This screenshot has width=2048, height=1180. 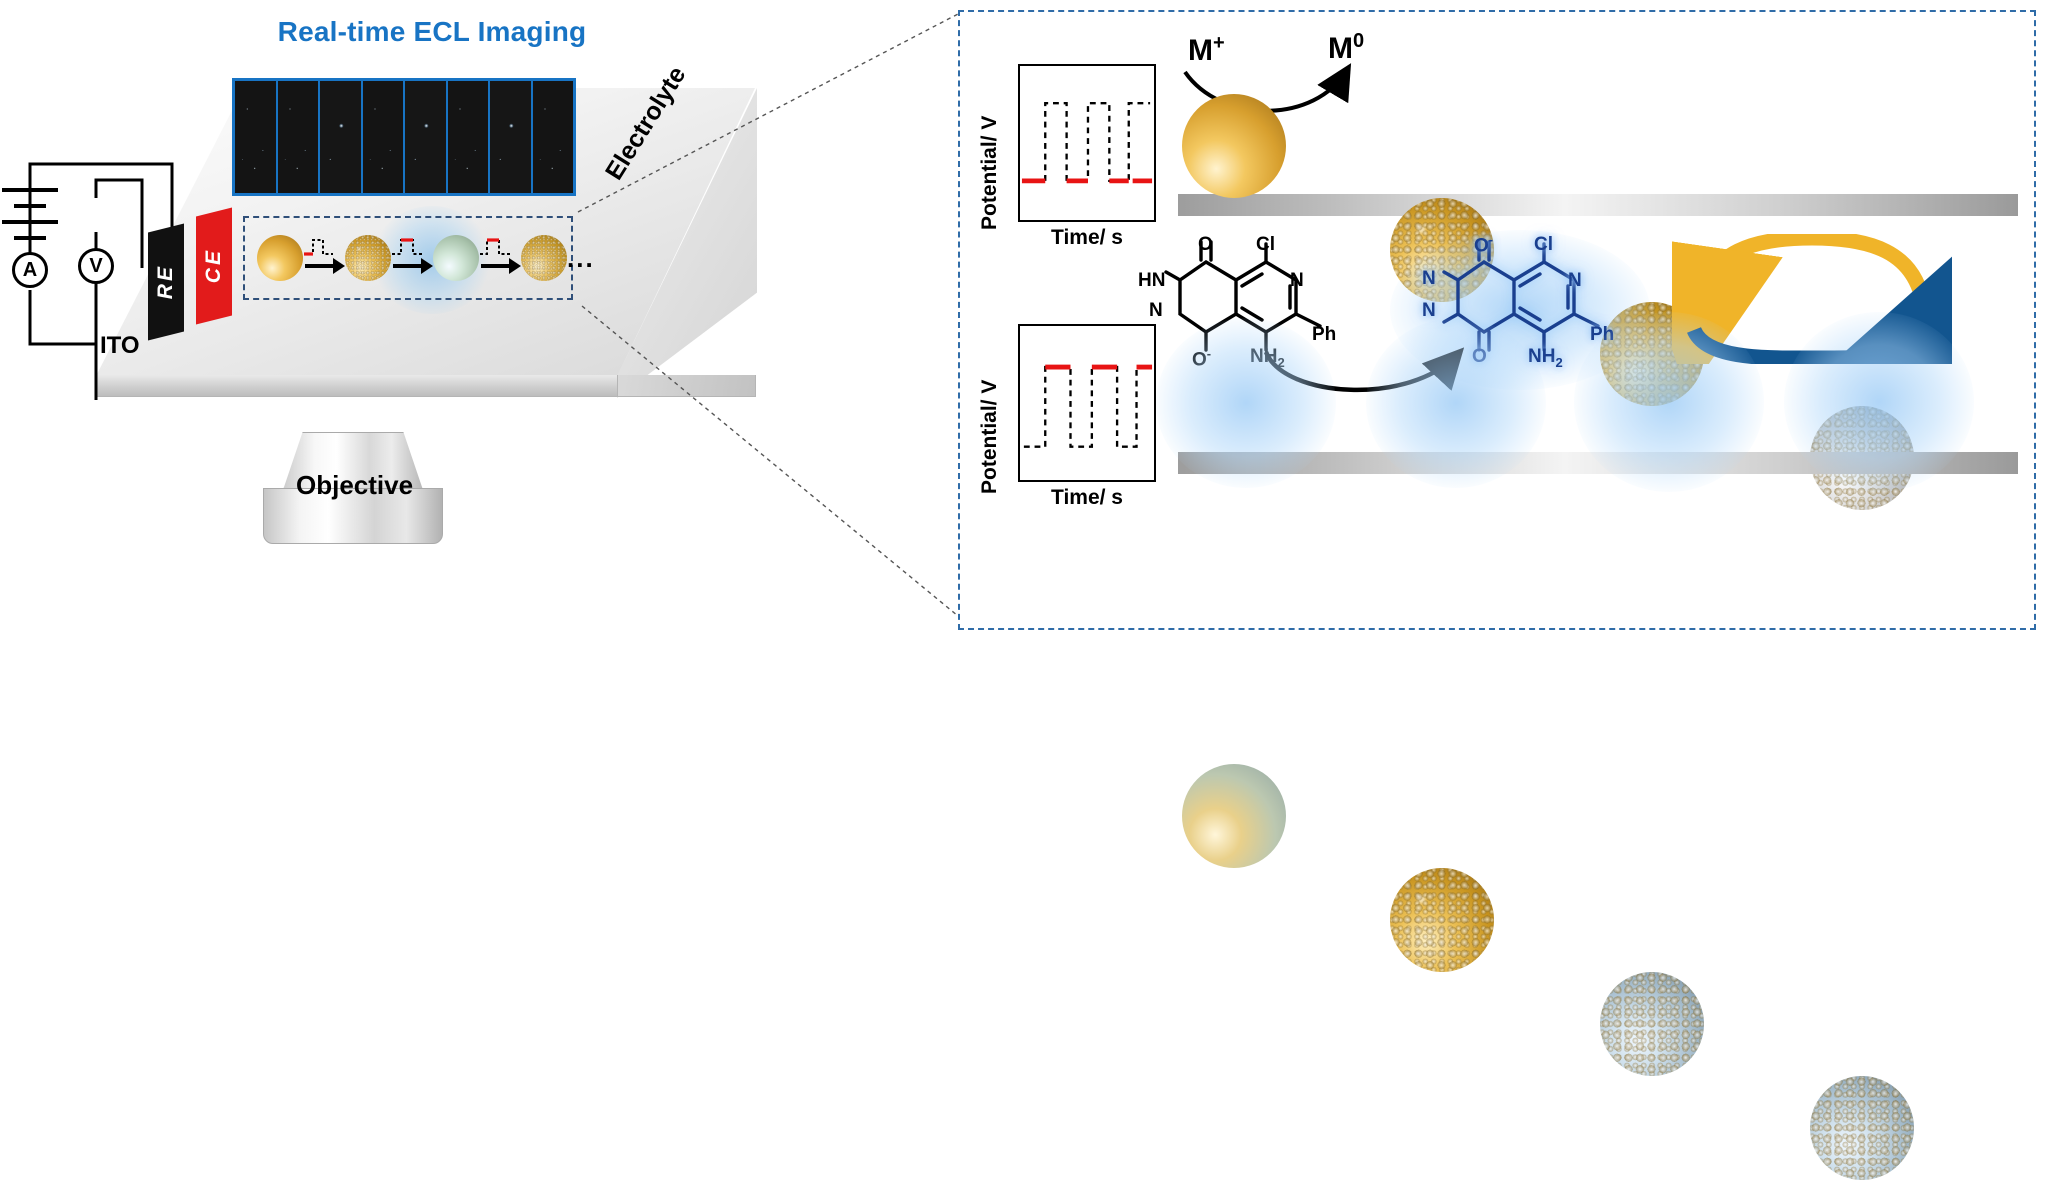 What do you see at coordinates (768, 315) in the screenshot?
I see `zoom-callout-lines` at bounding box center [768, 315].